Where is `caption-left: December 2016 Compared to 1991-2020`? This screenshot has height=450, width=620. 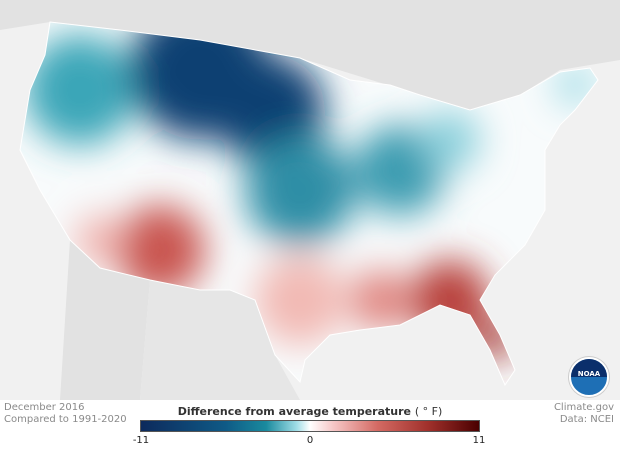 caption-left: December 2016 Compared to 1991-2020 is located at coordinates (65, 414).